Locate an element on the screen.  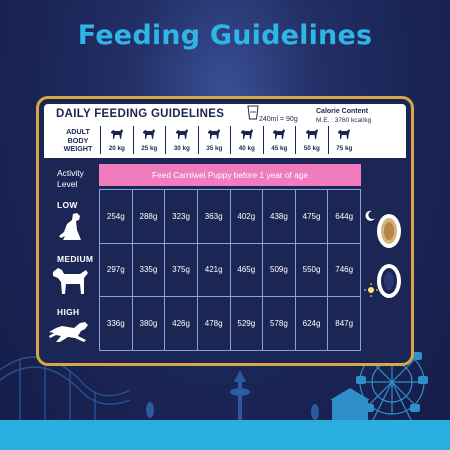
weight-value: 30 kg is located at coordinates (181, 148).